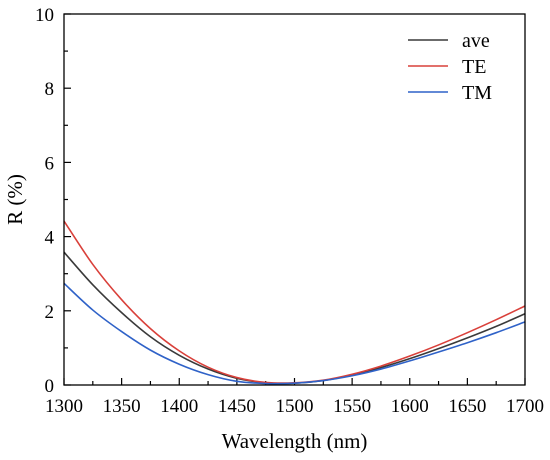  I want to click on y-tick-label: 6, so click(50, 163).